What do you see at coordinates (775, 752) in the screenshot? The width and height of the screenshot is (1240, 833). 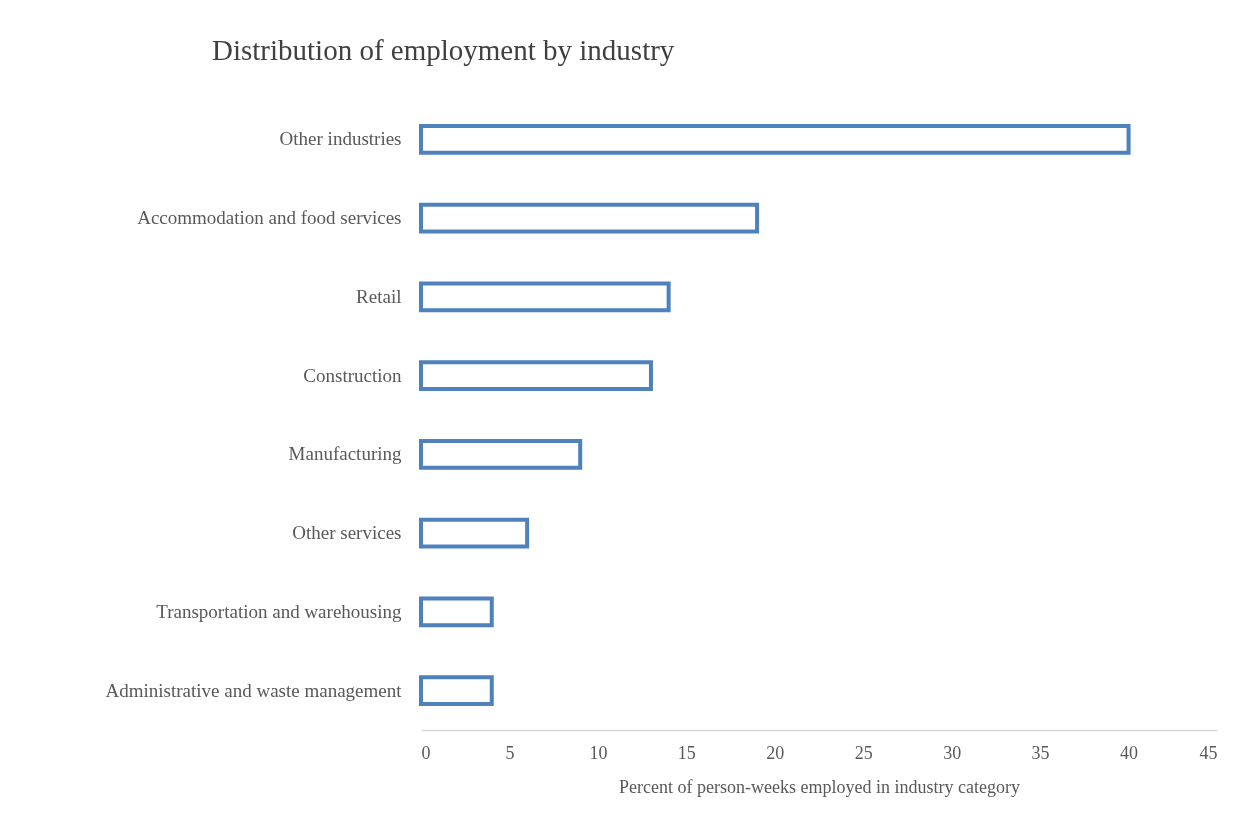 I see `x-tick-label: 20` at bounding box center [775, 752].